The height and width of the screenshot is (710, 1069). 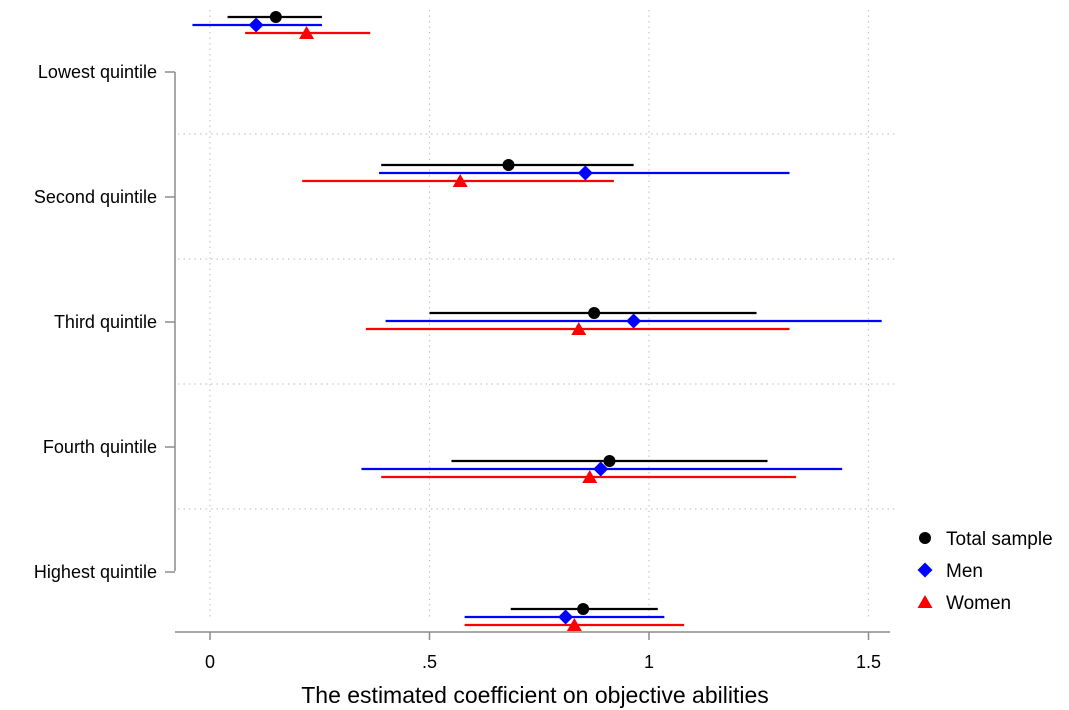 I want to click on legend-item: Total sample, so click(x=986, y=539).